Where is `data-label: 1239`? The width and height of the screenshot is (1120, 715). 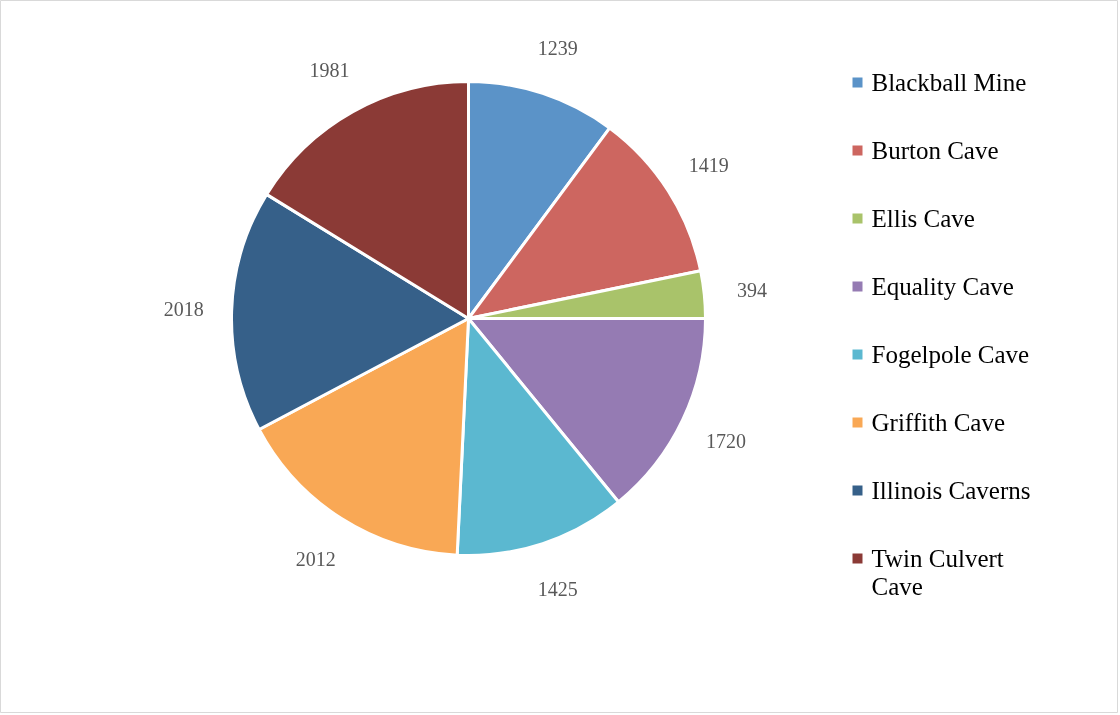 data-label: 1239 is located at coordinates (557, 47).